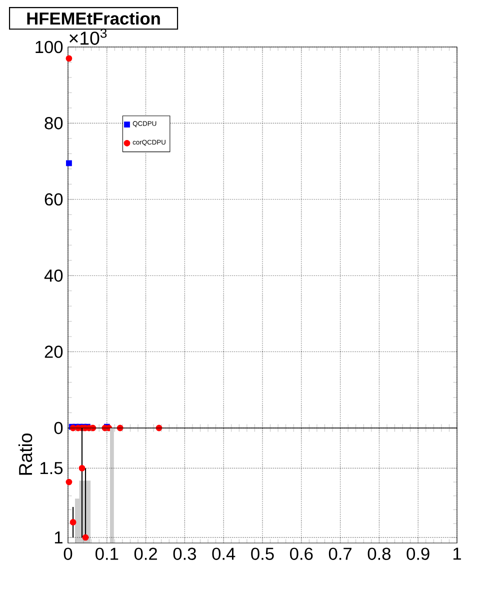 This screenshot has width=496, height=597. What do you see at coordinates (58, 537) in the screenshot?
I see `y-tick-label: 1` at bounding box center [58, 537].